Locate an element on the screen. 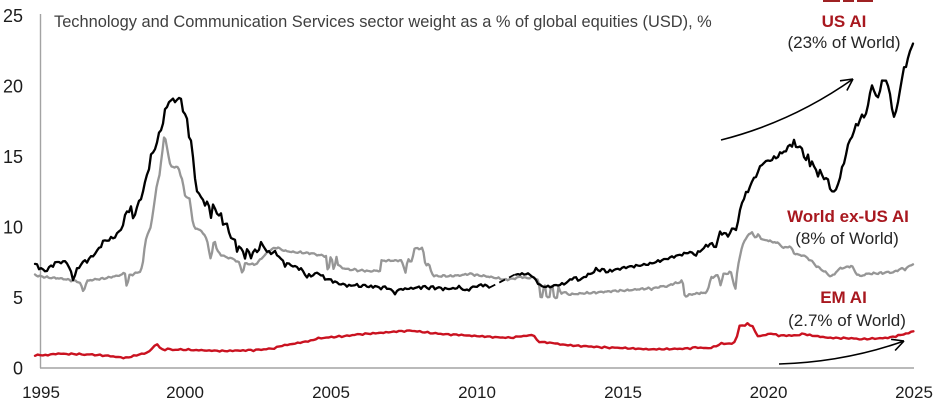 The height and width of the screenshot is (405, 936). svg-text: (23% of World) is located at coordinates (843, 42).